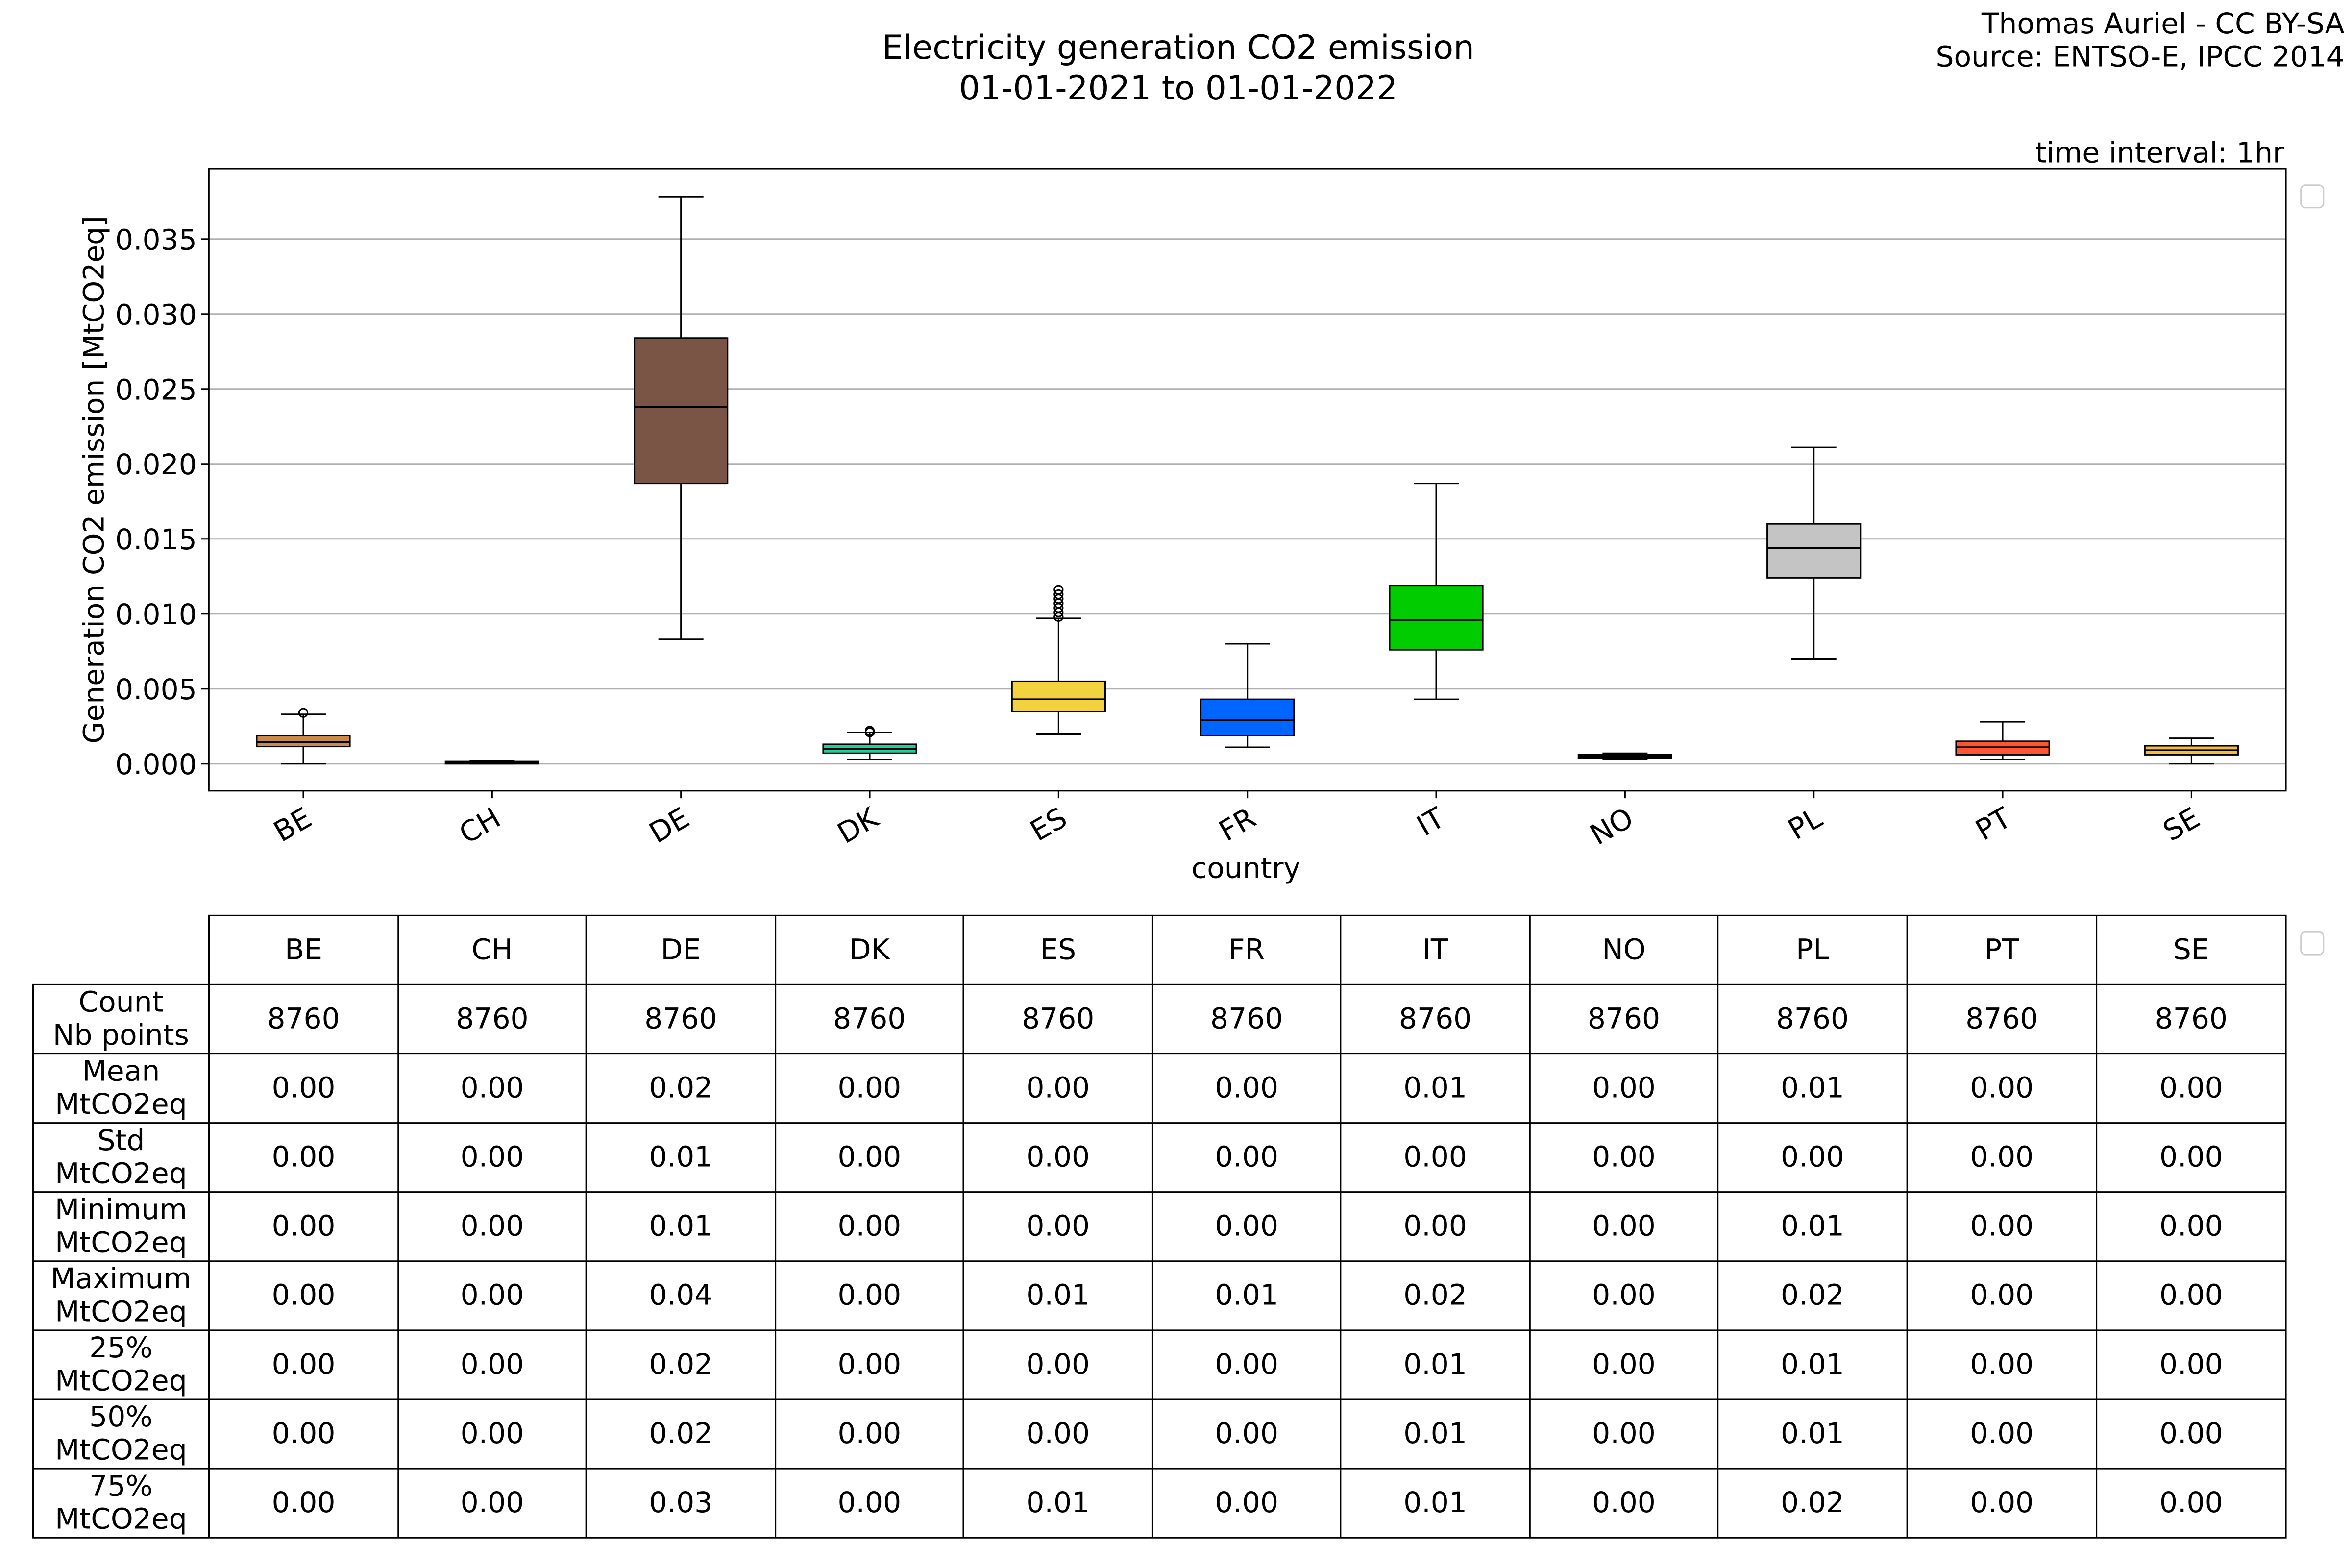 The width and height of the screenshot is (2352, 1568). Describe the element at coordinates (121, 1209) in the screenshot. I see `row-label: Minimum` at that location.